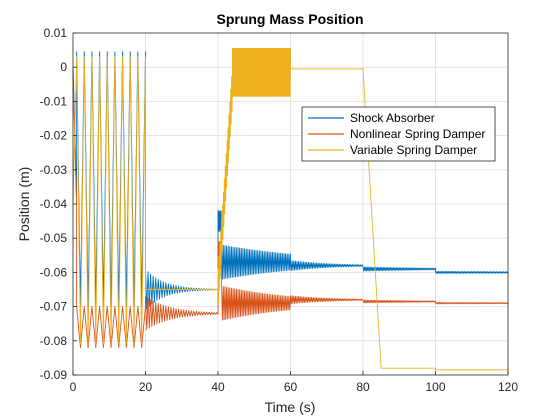 The width and height of the screenshot is (560, 420). I want to click on y-tick-label: -0.09, so click(54, 375).